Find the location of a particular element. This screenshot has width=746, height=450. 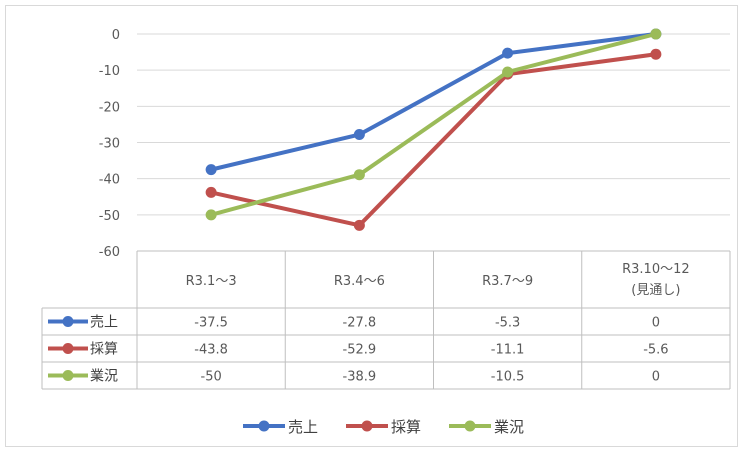

legend-label: 売上 is located at coordinates (303, 427).